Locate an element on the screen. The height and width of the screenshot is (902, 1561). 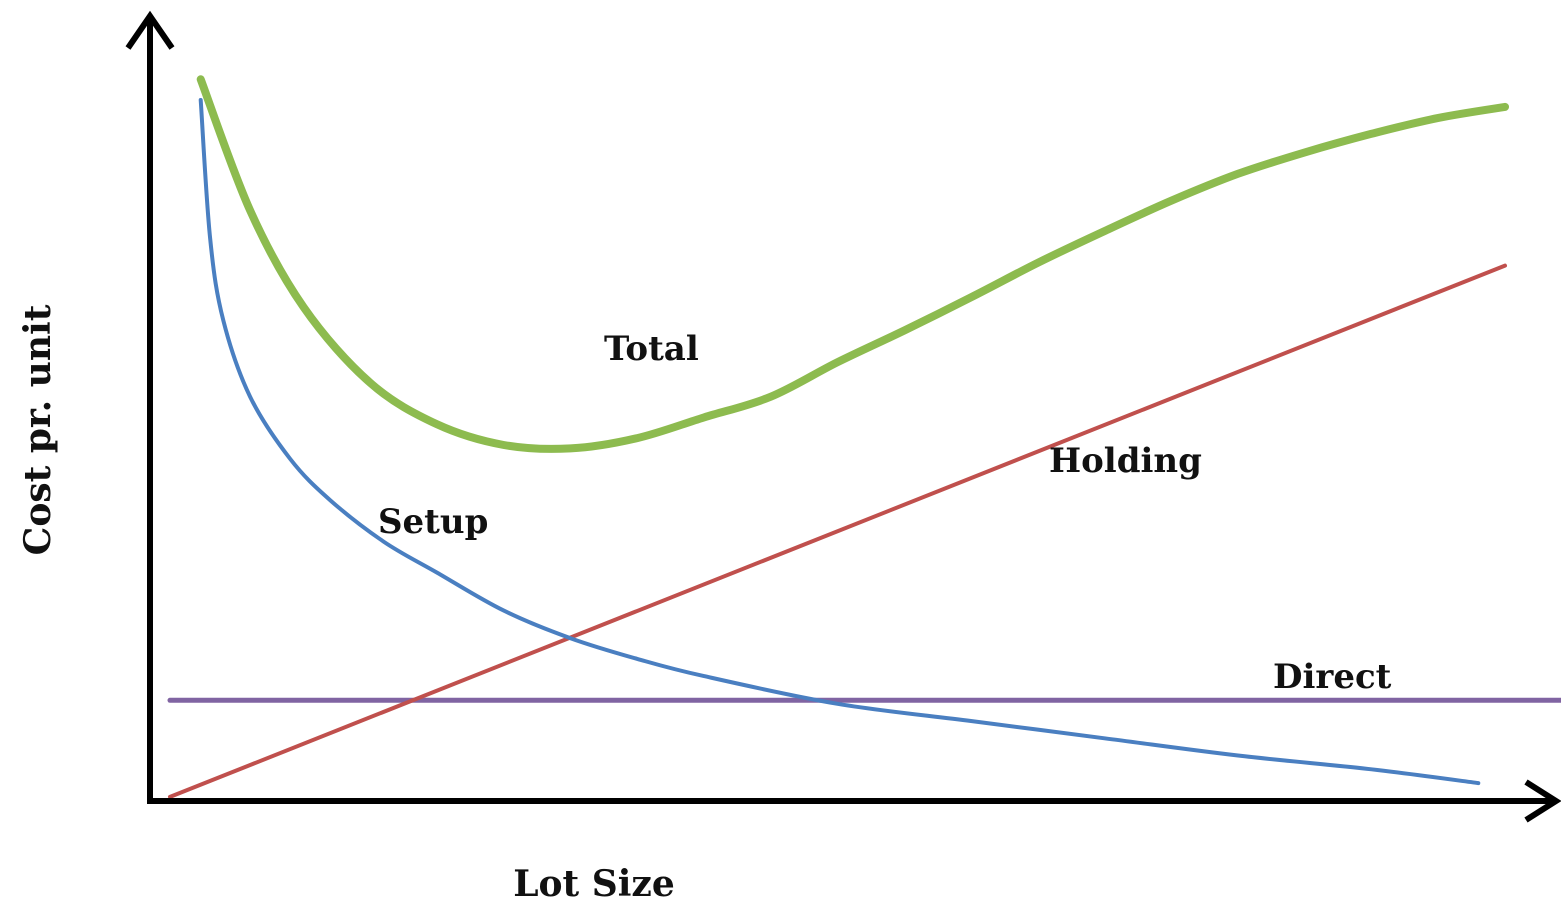
x-axis-arrow is located at coordinates (1542, 801).